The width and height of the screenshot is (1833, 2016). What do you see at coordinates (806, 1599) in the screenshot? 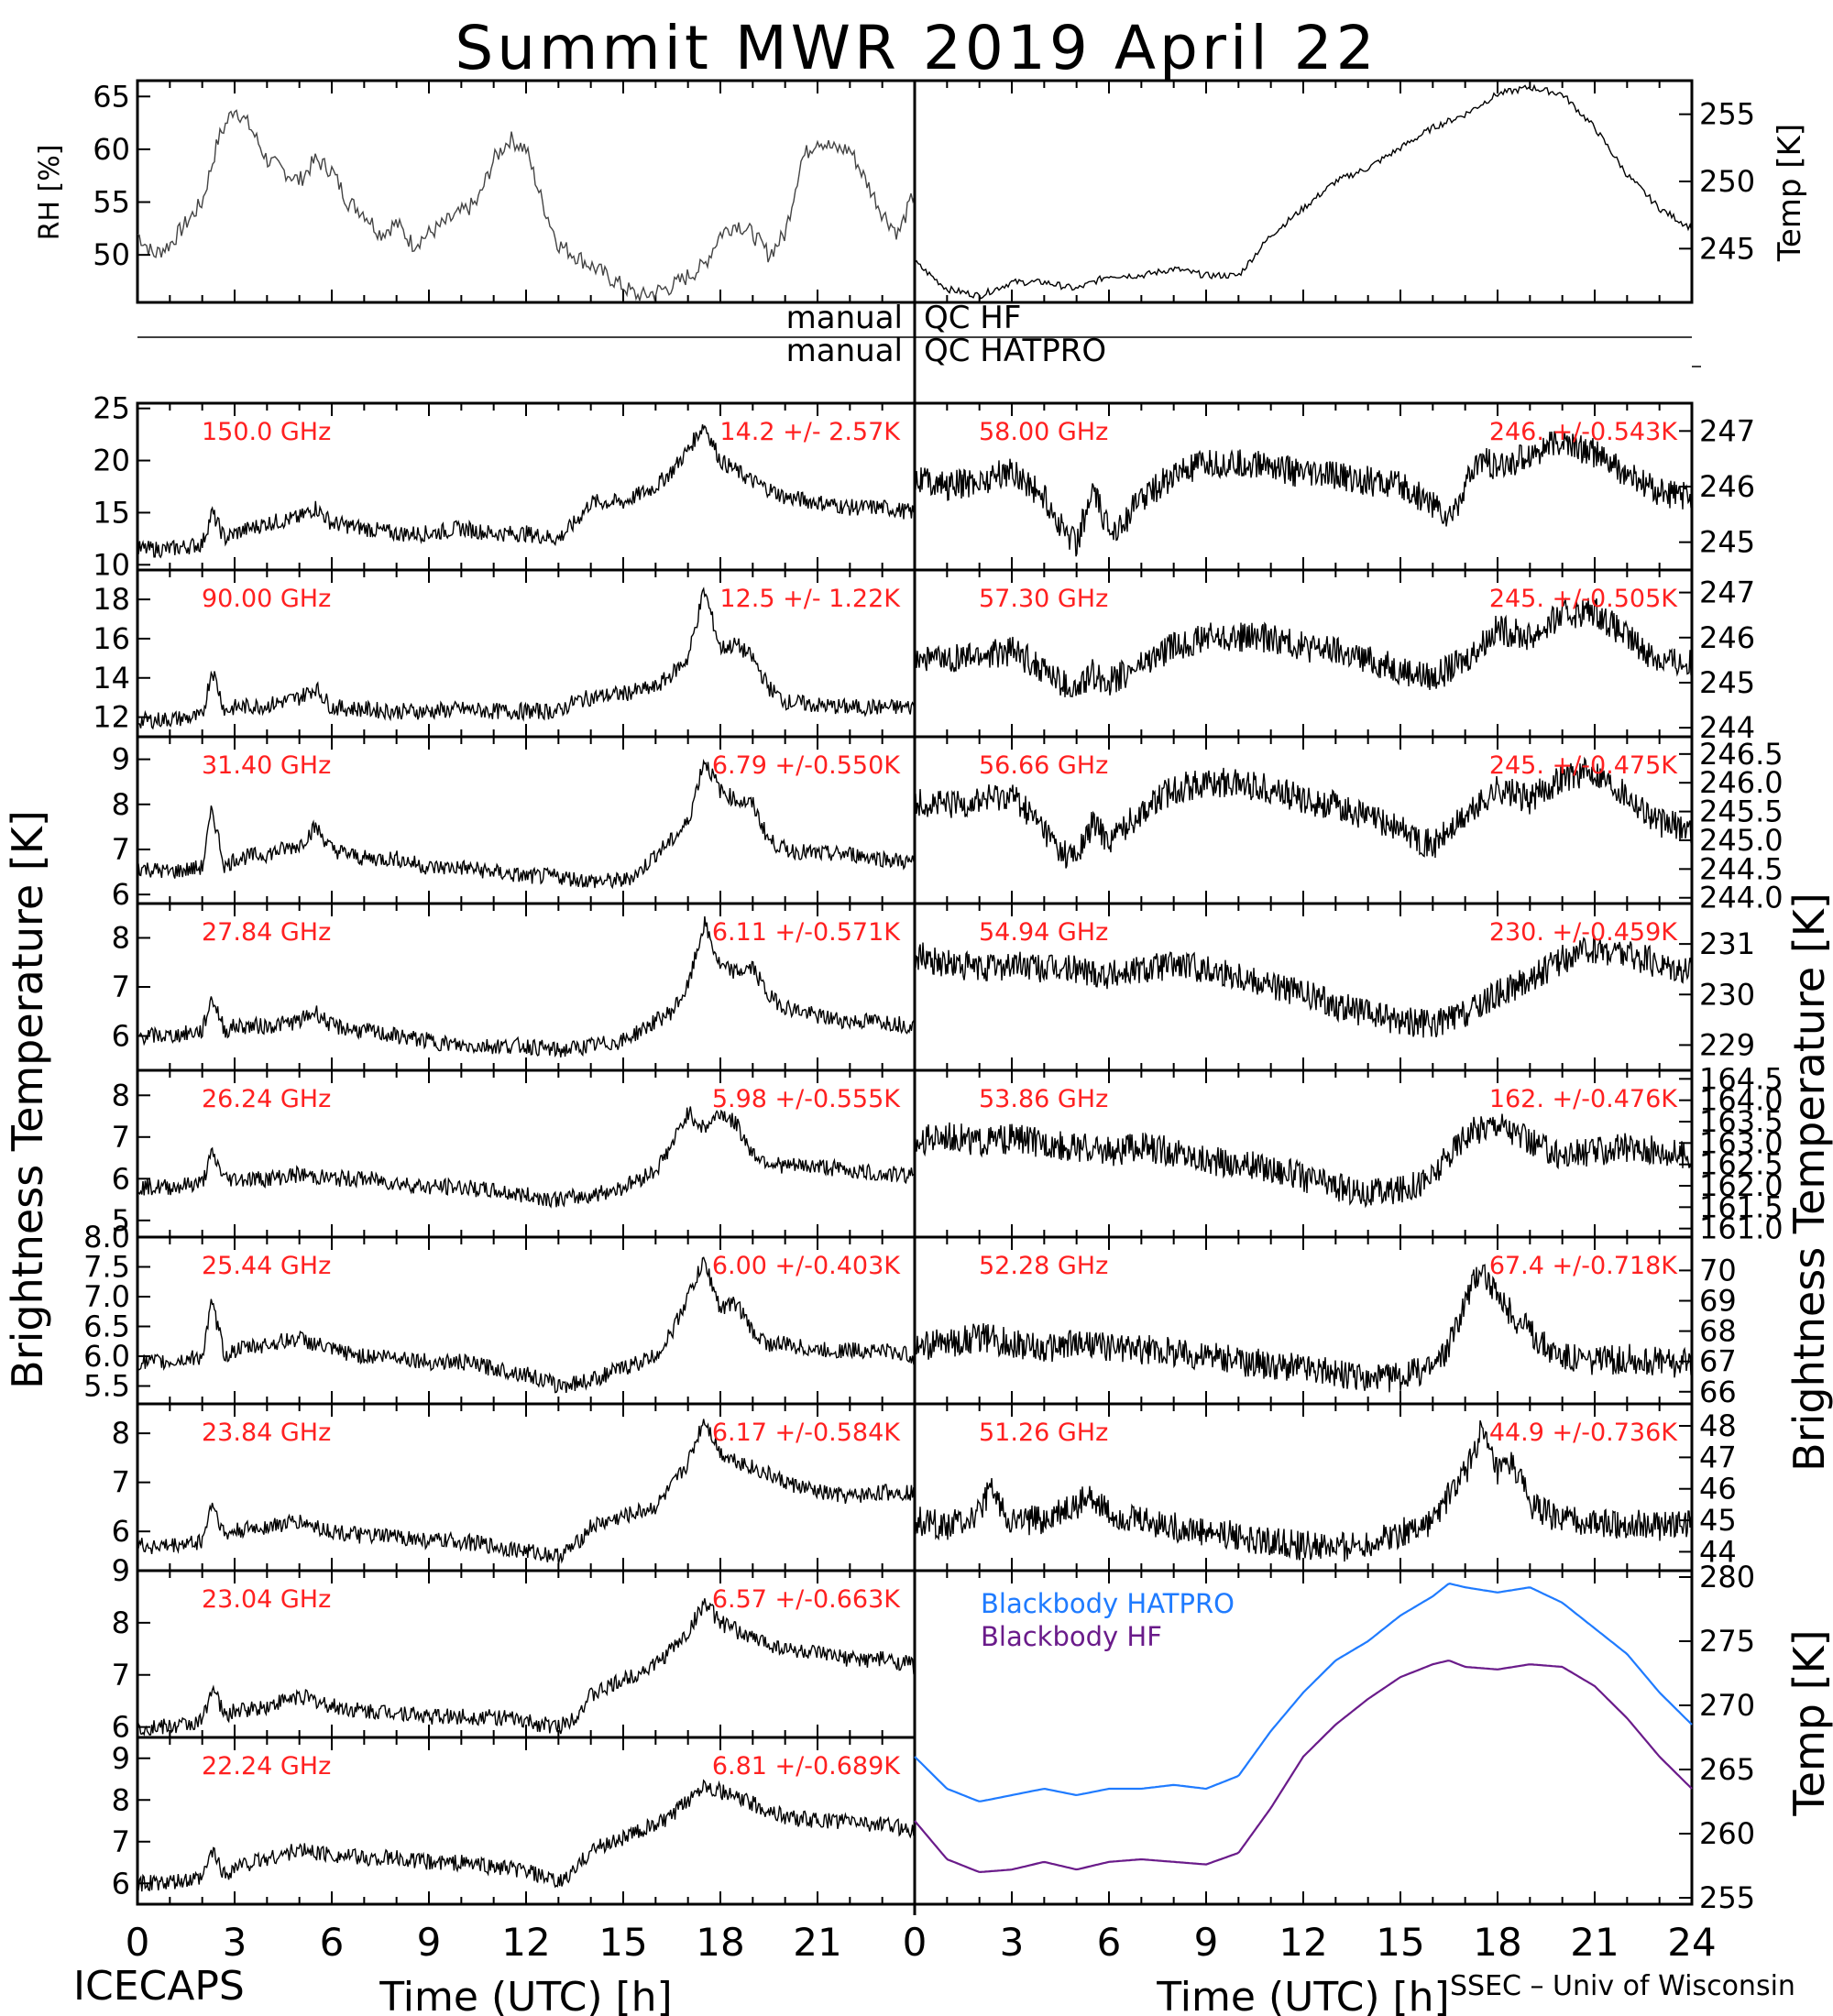
I see `channel-stat: 6.57 +/-0.663K` at bounding box center [806, 1599].